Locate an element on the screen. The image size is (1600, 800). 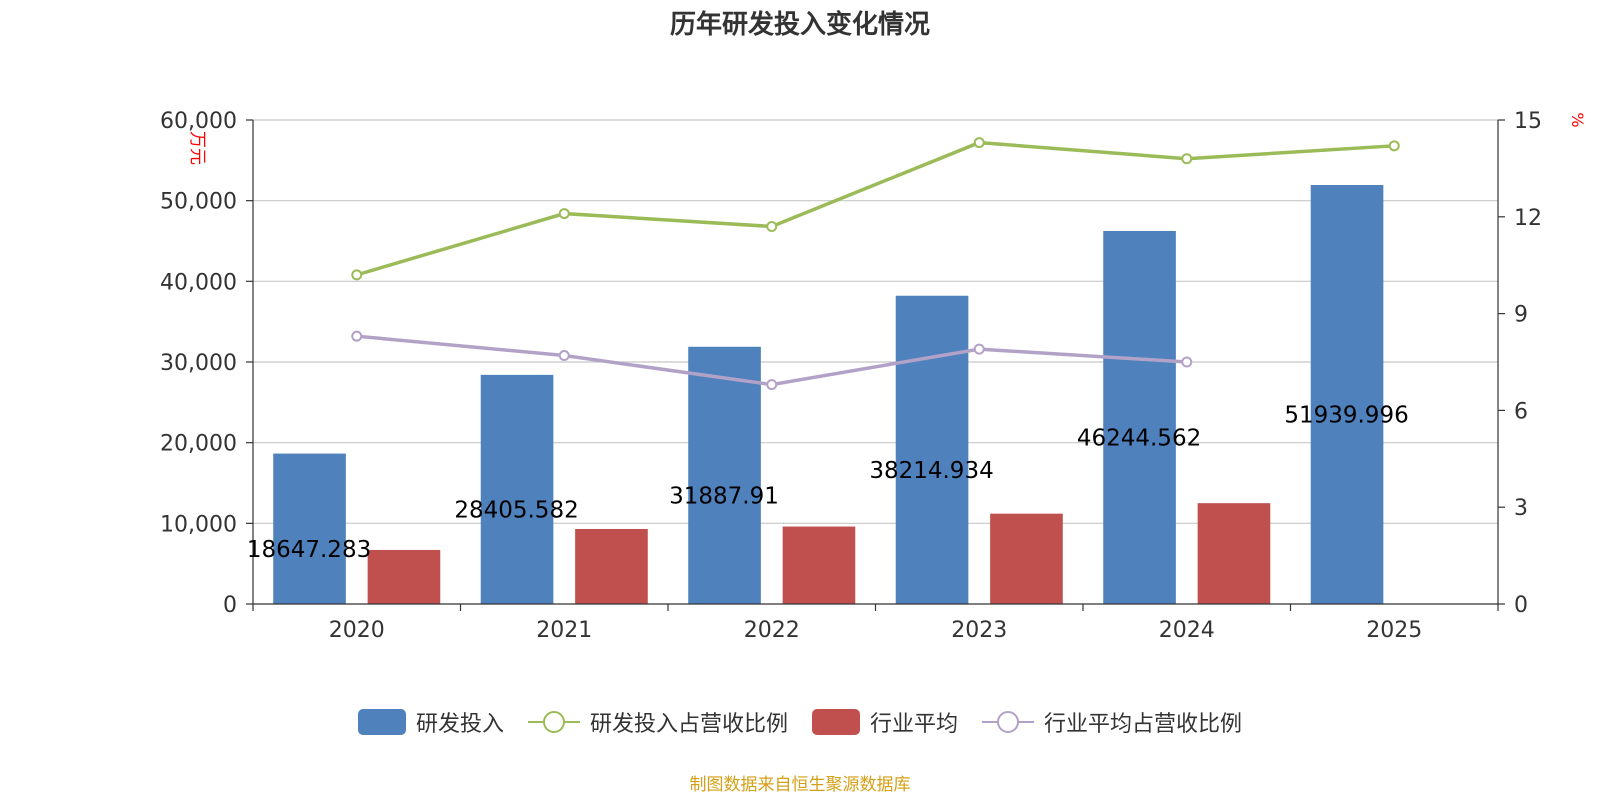
legend: 研发投入 研发投入占营收比例 行业平均 行业平均占营收比例 is located at coordinates (800, 722).